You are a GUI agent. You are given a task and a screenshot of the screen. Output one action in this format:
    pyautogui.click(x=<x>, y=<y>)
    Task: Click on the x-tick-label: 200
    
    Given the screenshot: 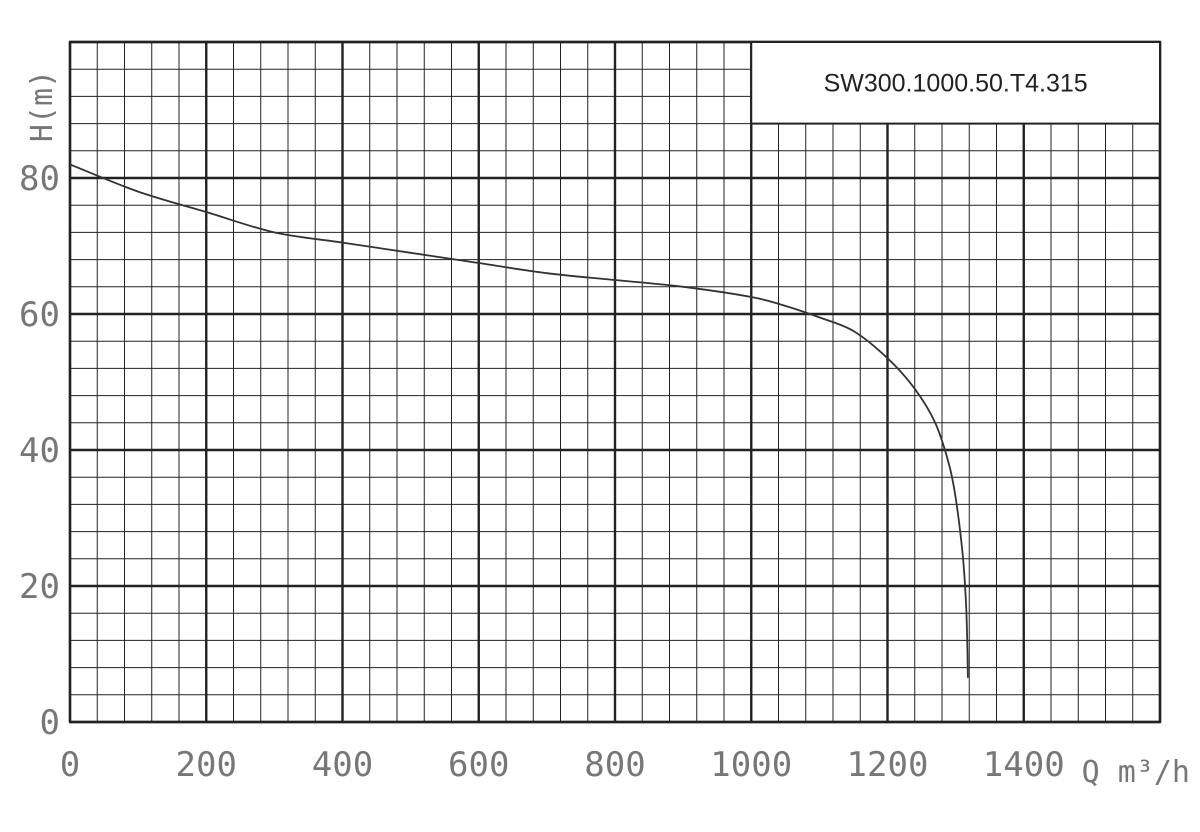 What is the action you would take?
    pyautogui.click(x=206, y=765)
    